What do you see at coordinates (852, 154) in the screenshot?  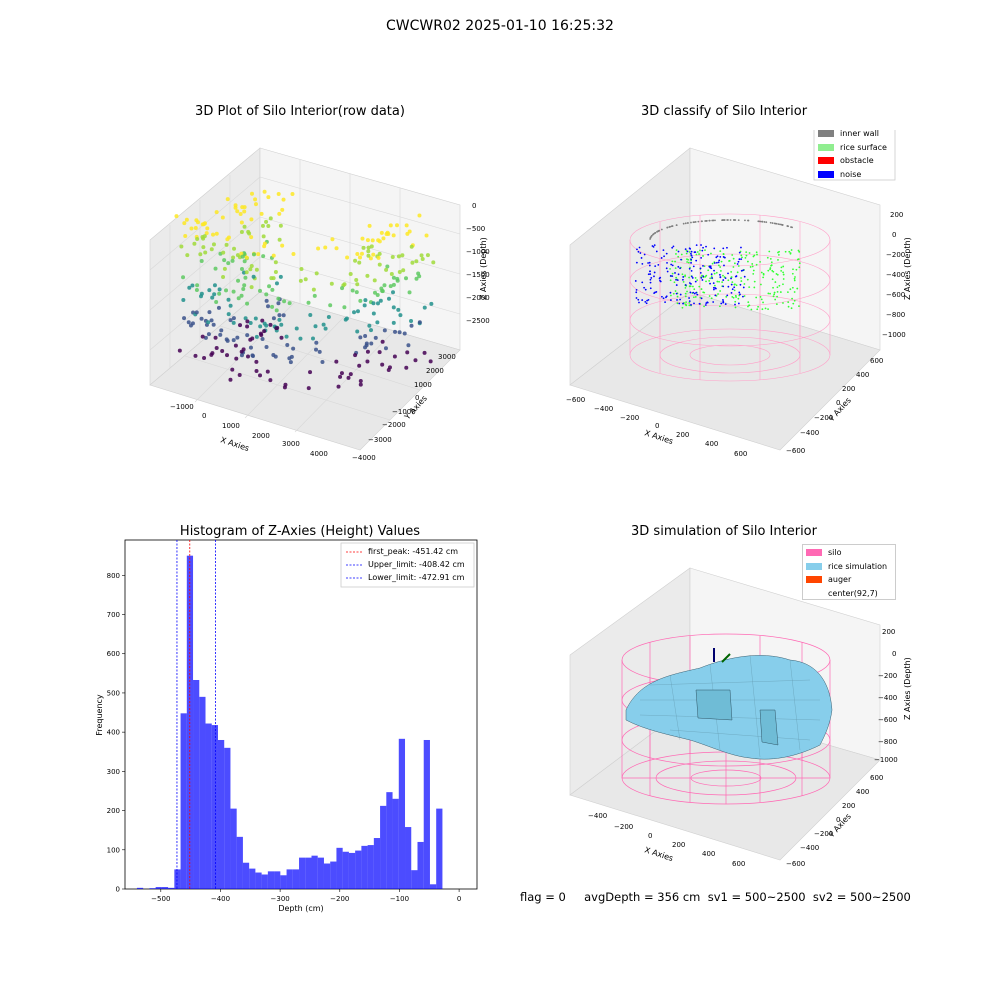 I see `classify-legend-entries: inner wall rice surface obstacle noise` at bounding box center [852, 154].